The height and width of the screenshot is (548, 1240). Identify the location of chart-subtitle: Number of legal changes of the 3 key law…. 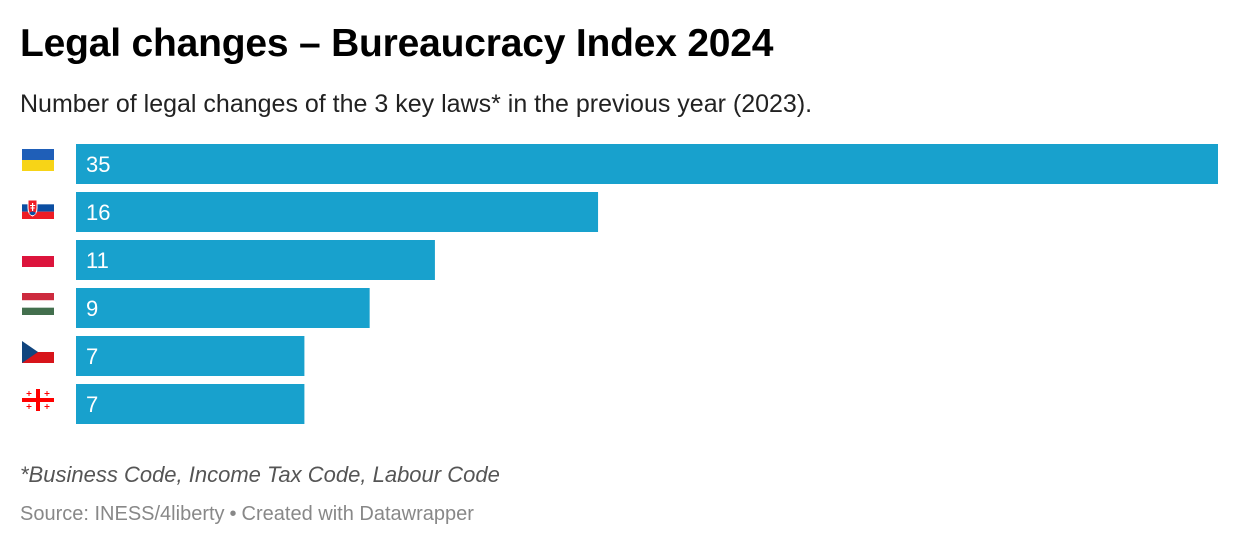
(416, 104).